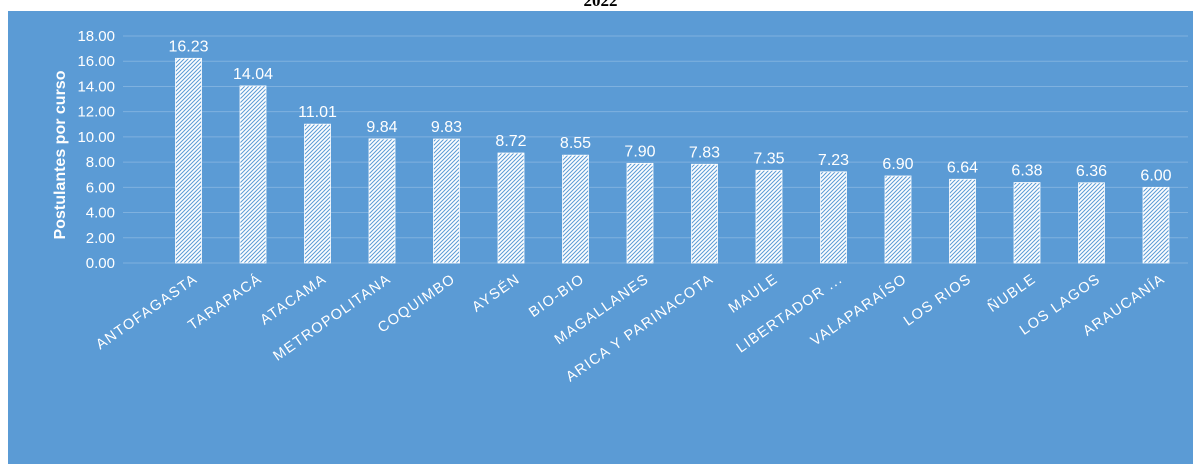 This screenshot has width=1201, height=464. Describe the element at coordinates (333, 317) in the screenshot. I see `x-tick-label: METROPOLITANA` at that location.